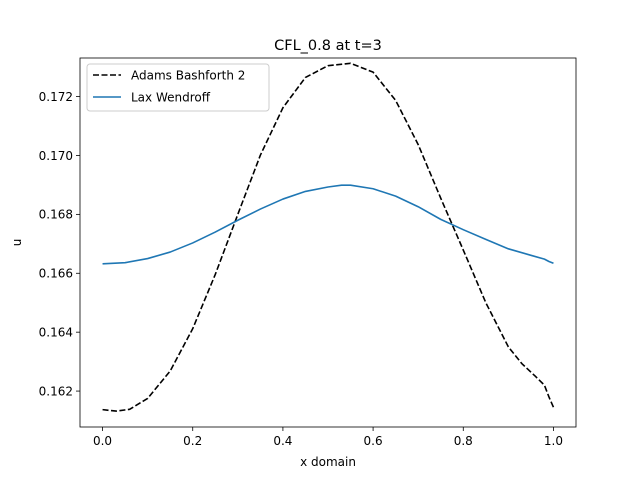  I want to click on legend-frame, so click(178, 87).